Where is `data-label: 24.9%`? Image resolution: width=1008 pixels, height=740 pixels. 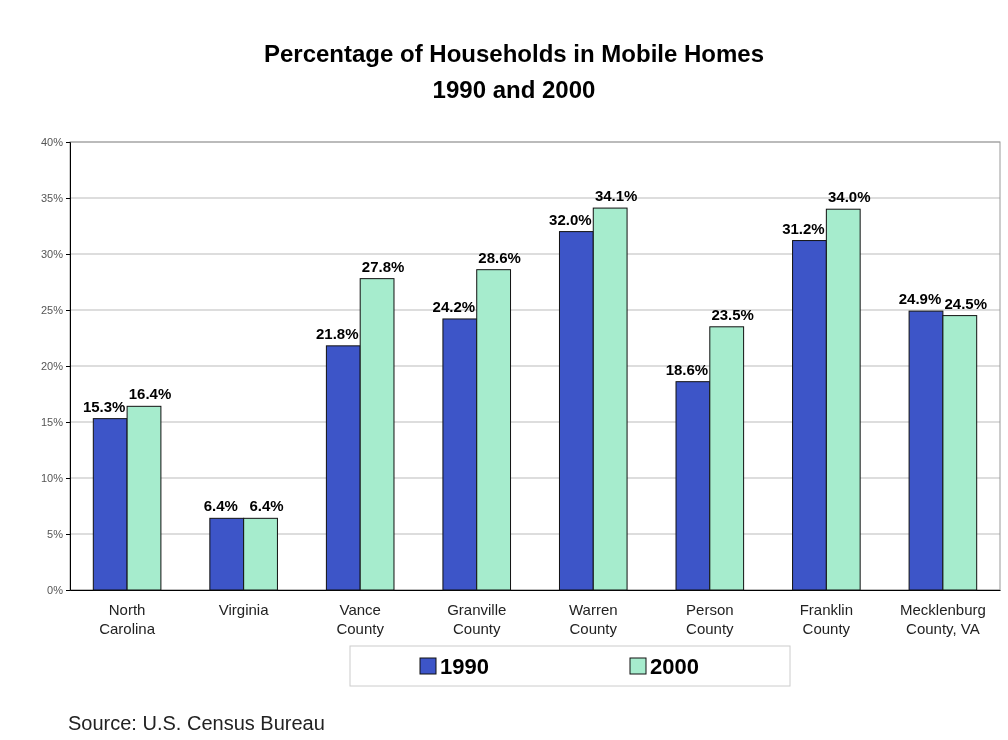
data-label: 24.9% is located at coordinates (920, 299).